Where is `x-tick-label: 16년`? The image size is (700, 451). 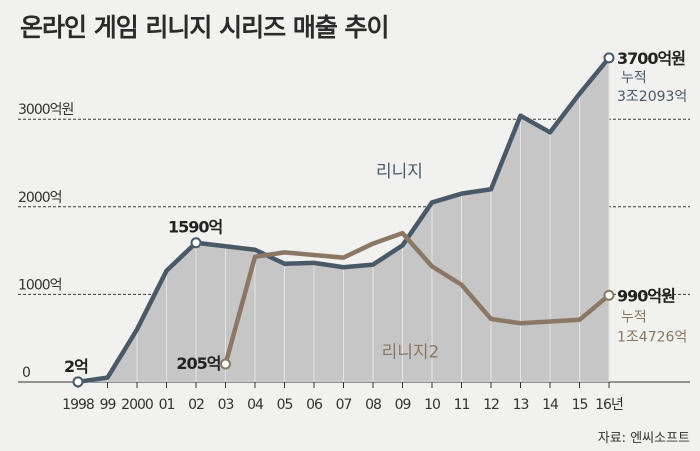
x-tick-label: 16년 is located at coordinates (609, 405).